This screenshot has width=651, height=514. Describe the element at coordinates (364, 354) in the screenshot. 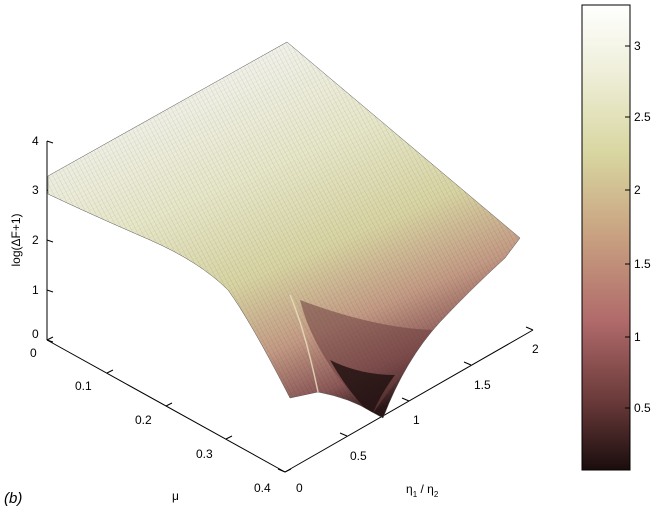

I see `surface-valley` at that location.